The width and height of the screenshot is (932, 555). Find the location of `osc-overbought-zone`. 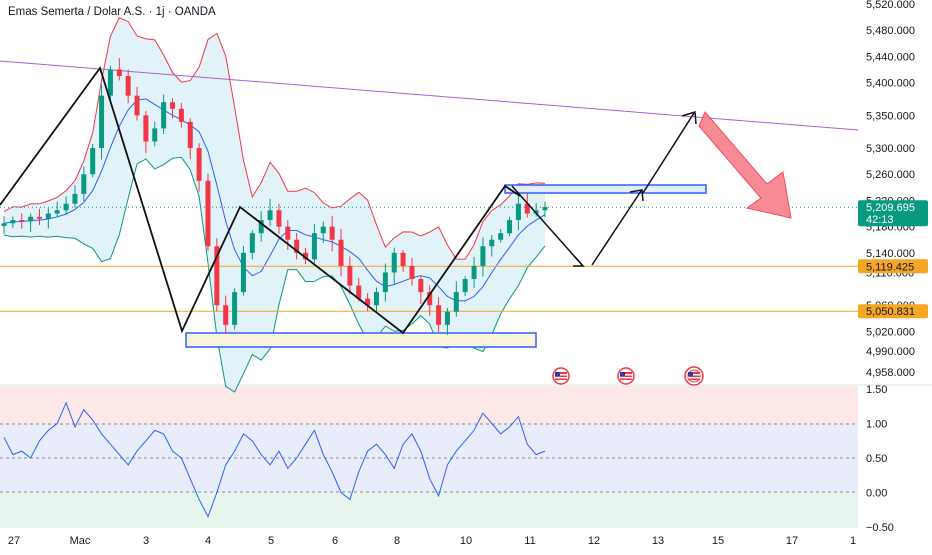

osc-overbought-zone is located at coordinates (429, 405).